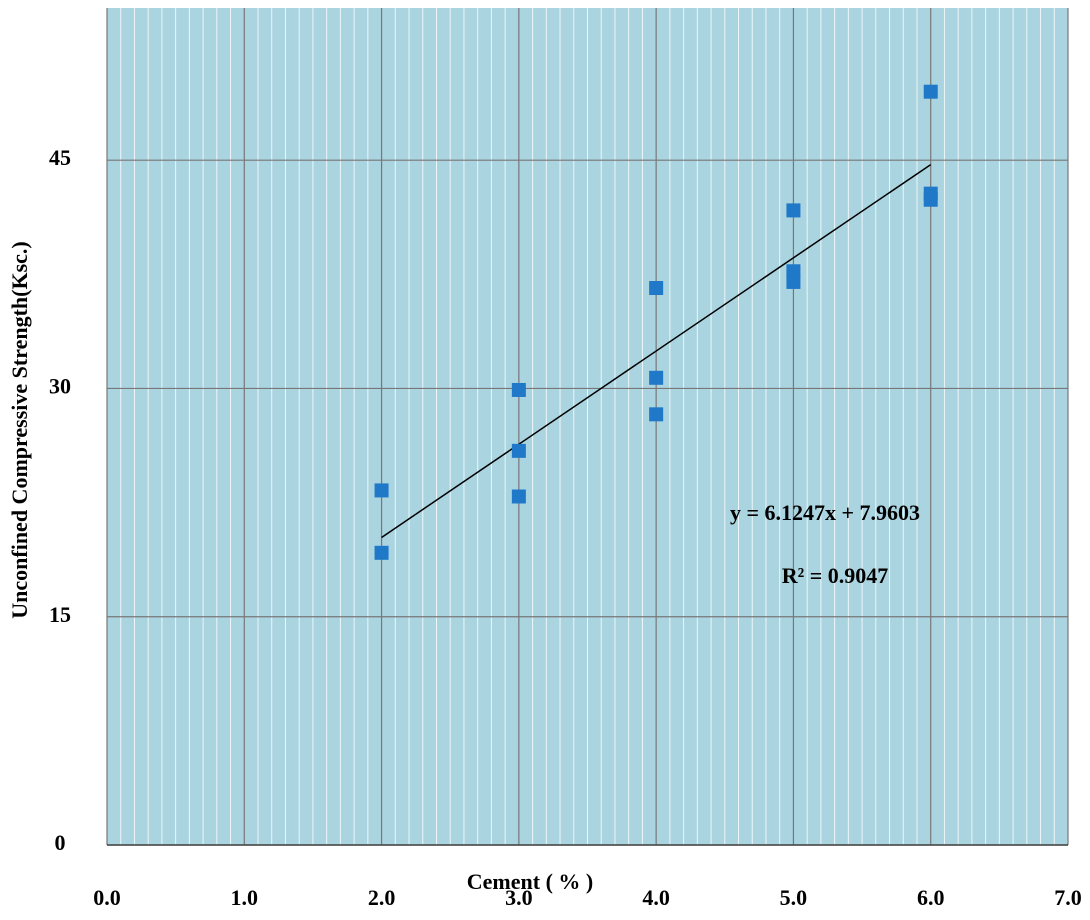 This screenshot has height=920, width=1090. Describe the element at coordinates (245, 897) in the screenshot. I see `x-tick-label: 1.0` at that location.